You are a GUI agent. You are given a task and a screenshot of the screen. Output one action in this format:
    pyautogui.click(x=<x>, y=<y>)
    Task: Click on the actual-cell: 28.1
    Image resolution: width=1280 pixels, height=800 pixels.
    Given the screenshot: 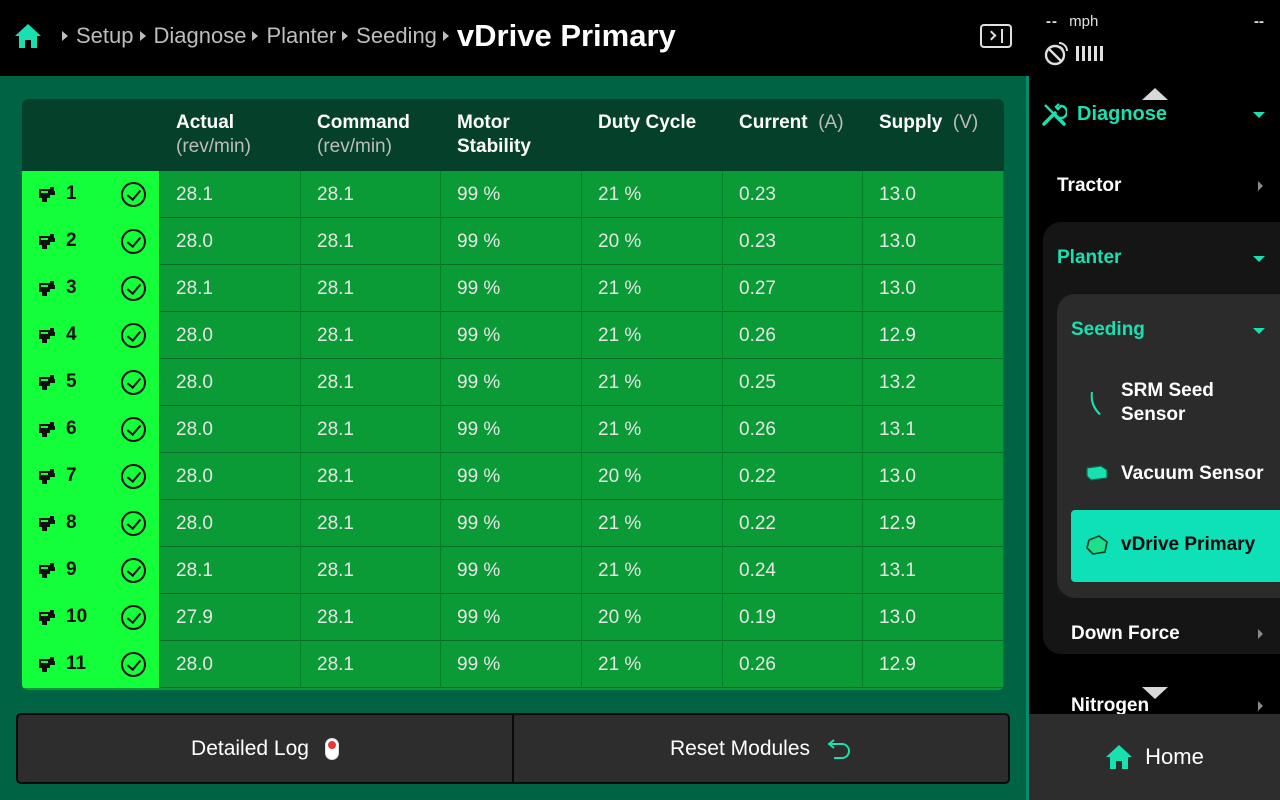 What is the action you would take?
    pyautogui.click(x=230, y=570)
    